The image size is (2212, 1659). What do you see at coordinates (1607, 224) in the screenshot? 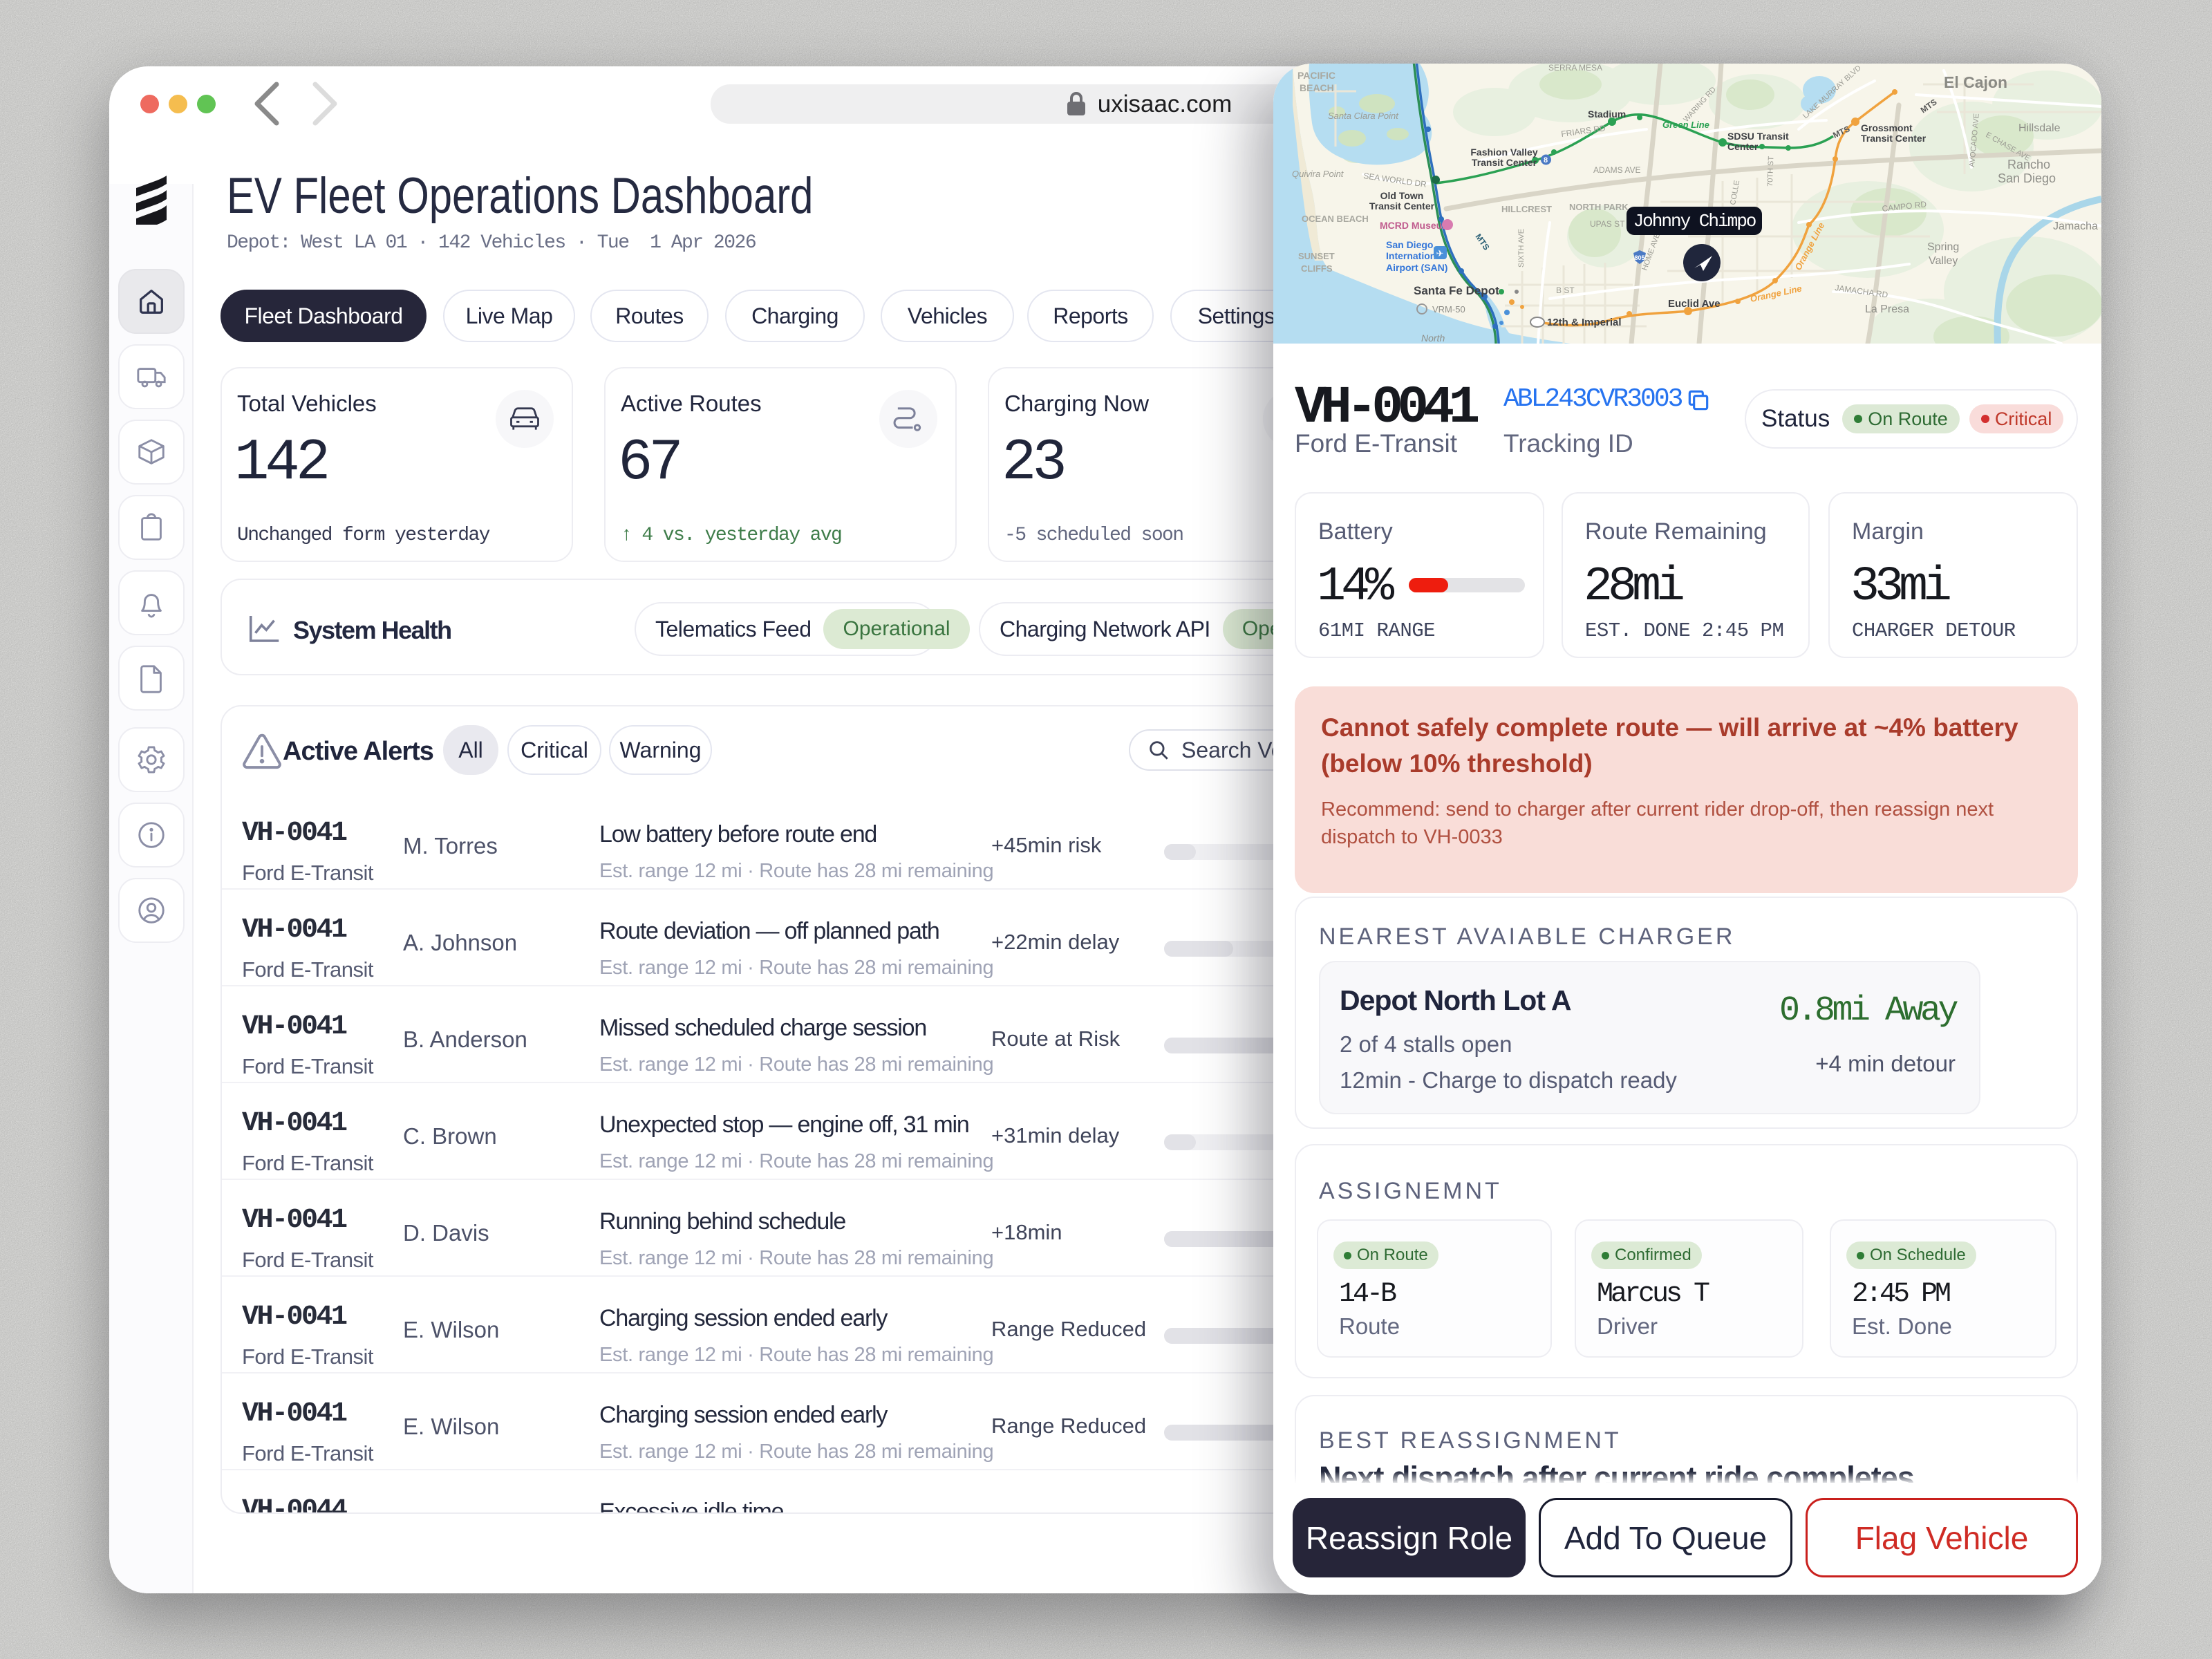
I see `svg-text: UPAS ST` at bounding box center [1607, 224].